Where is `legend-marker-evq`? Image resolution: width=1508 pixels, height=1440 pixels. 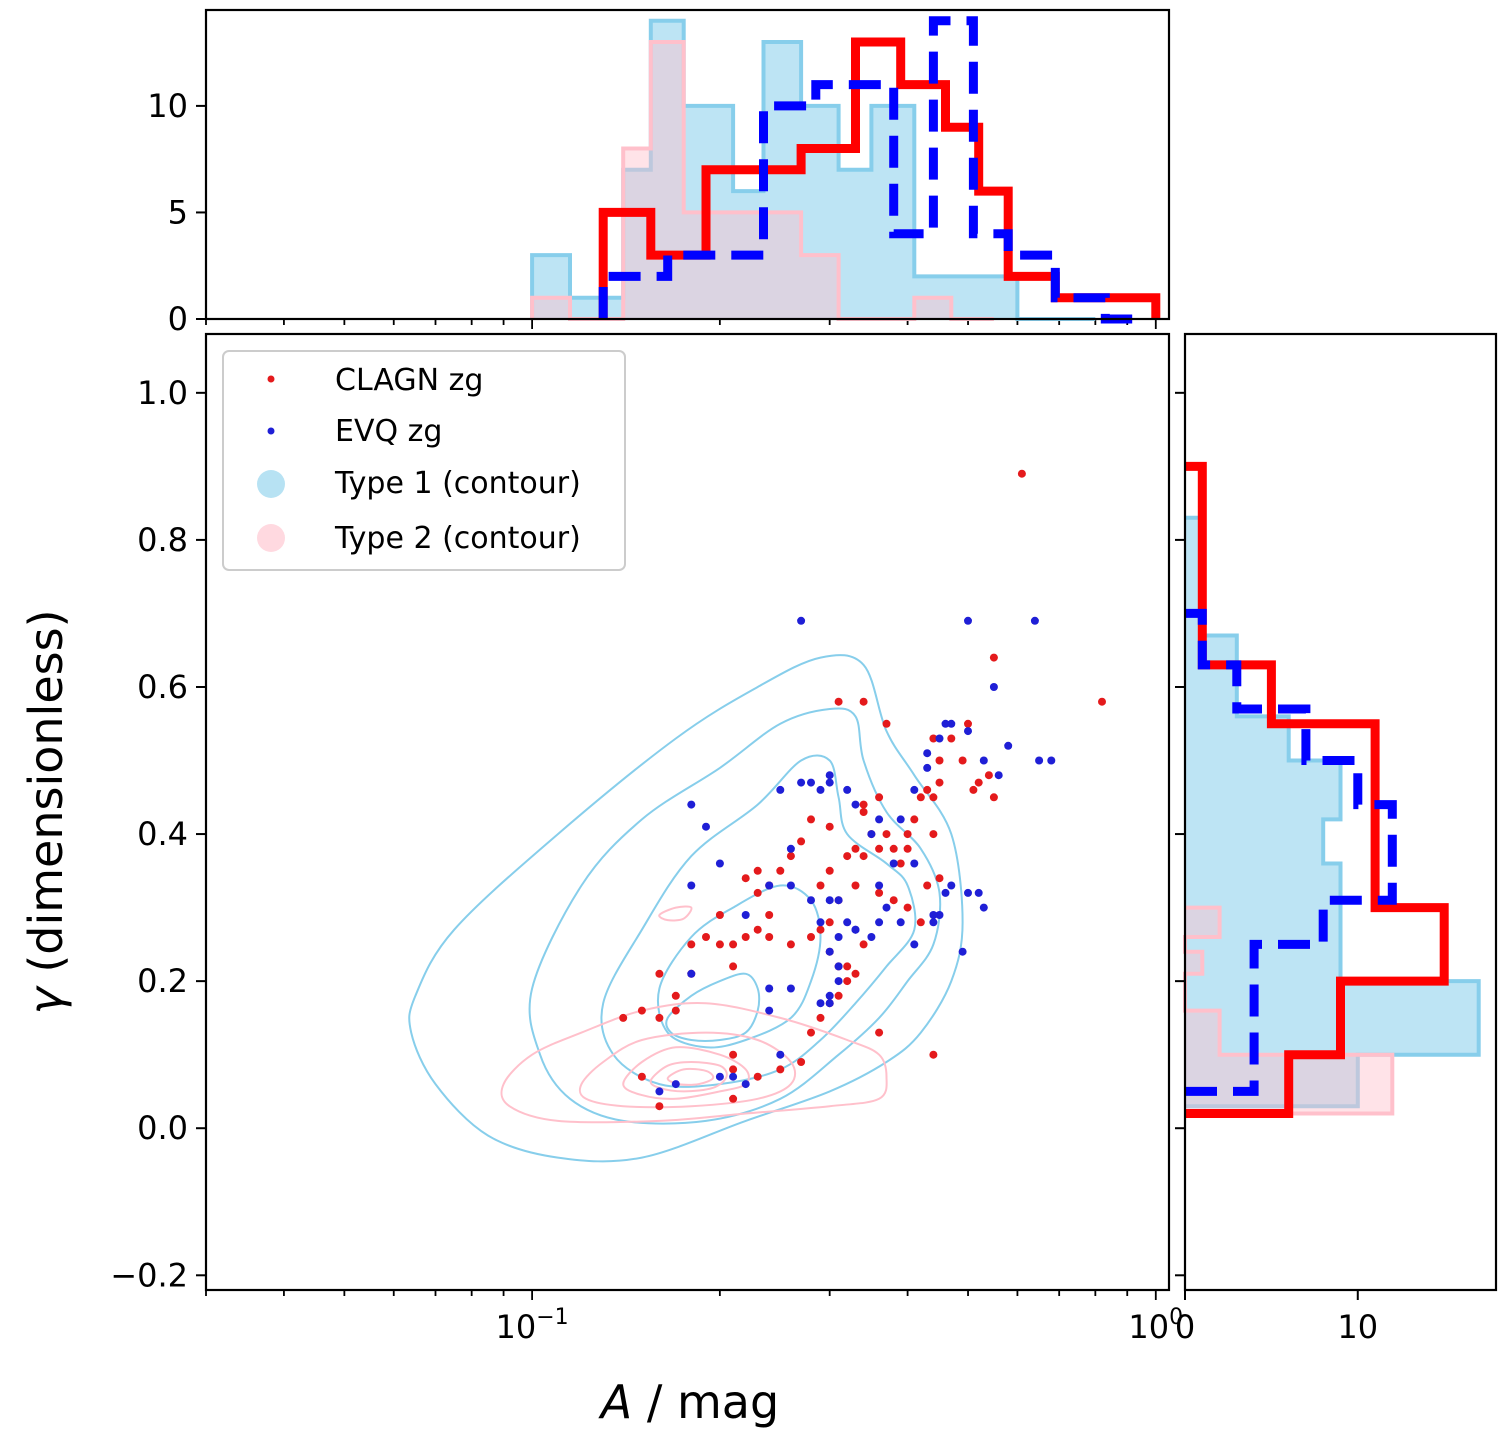
legend-marker-evq is located at coordinates (271, 431).